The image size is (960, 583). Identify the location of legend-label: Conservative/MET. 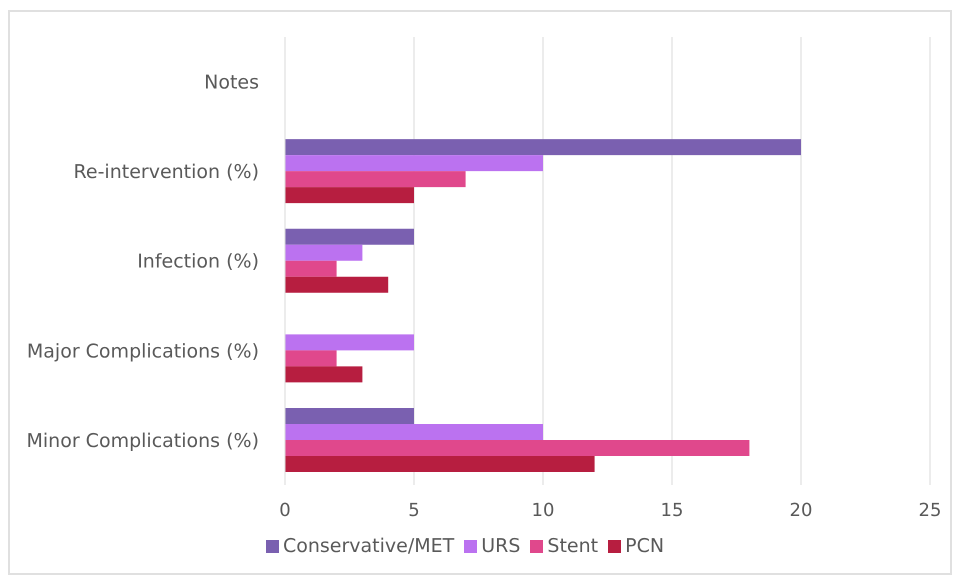
(368, 546).